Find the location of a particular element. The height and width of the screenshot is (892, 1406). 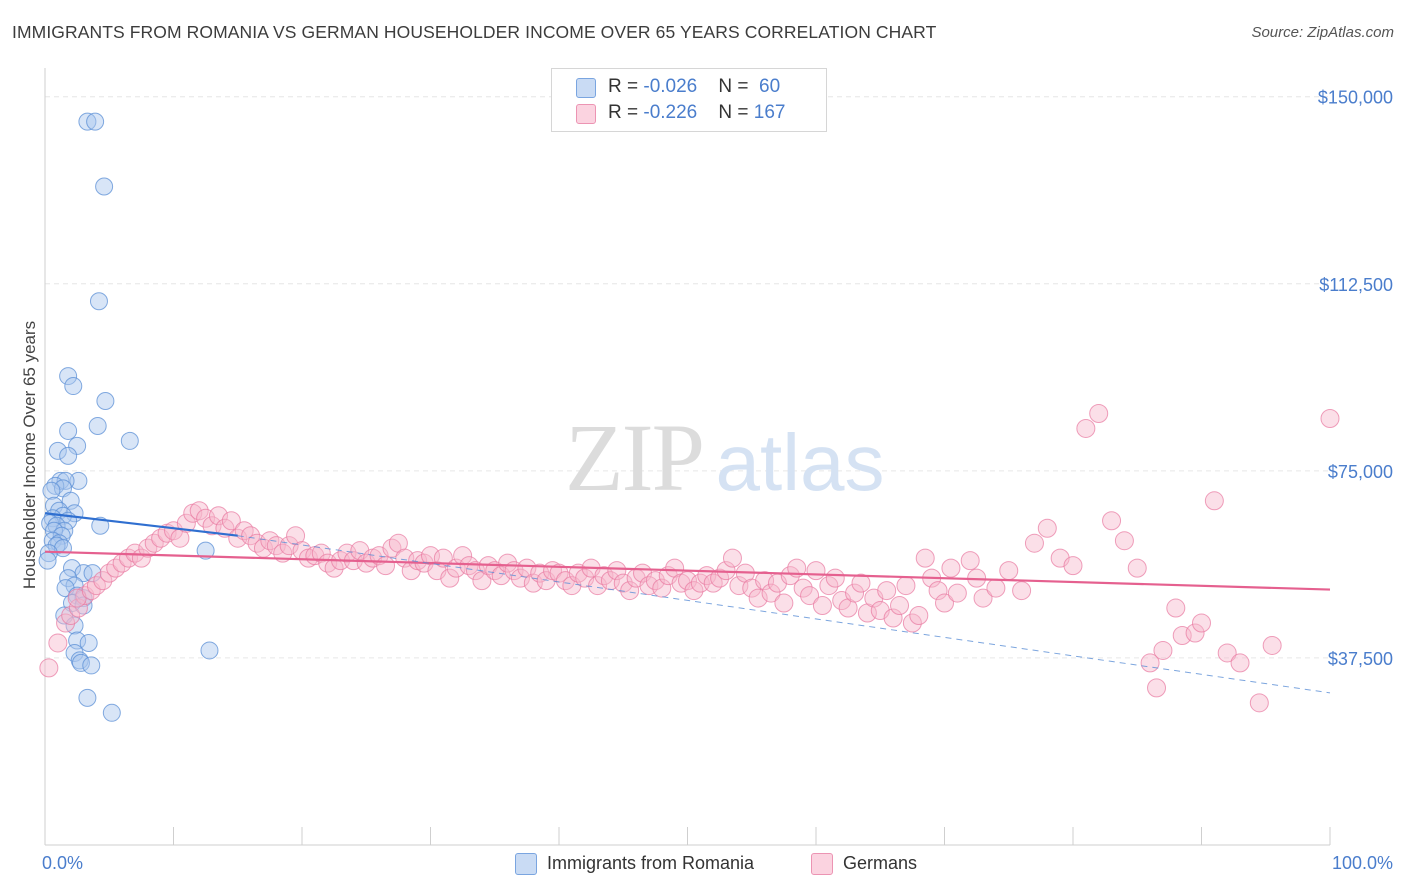

romania-trend-extension is located at coordinates (784, 614).